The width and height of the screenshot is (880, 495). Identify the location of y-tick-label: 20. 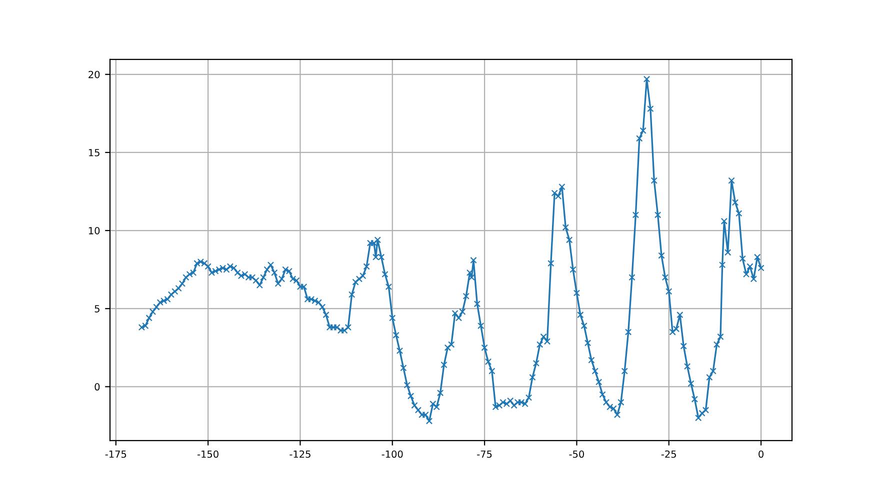
(94, 74).